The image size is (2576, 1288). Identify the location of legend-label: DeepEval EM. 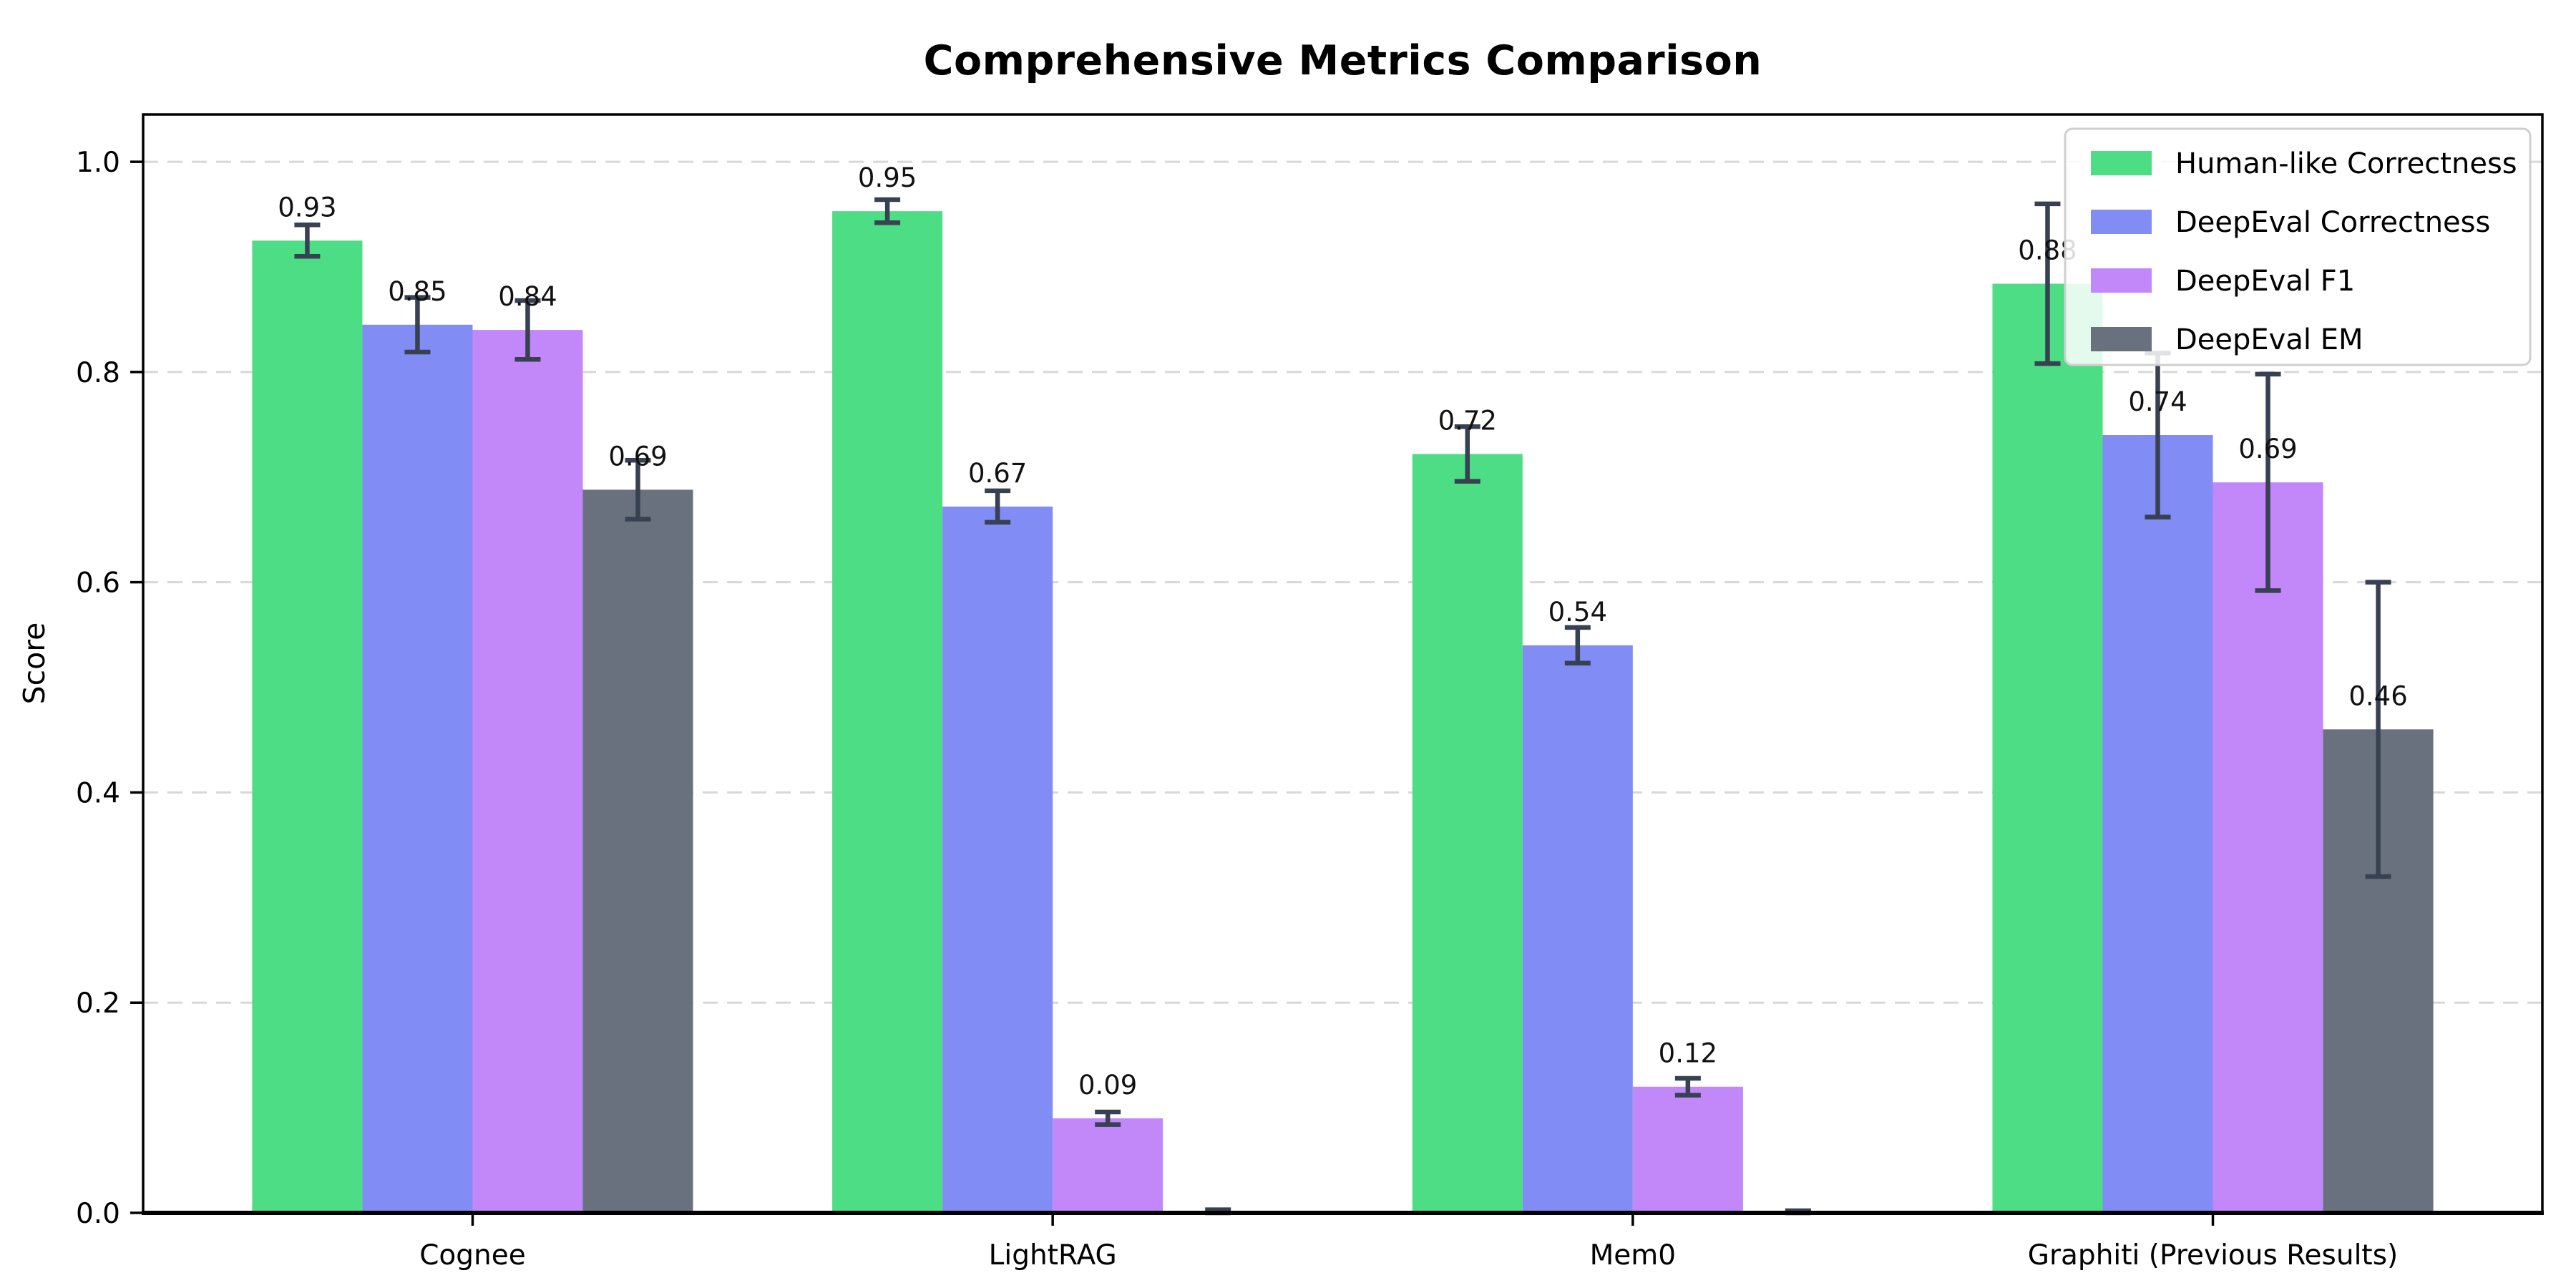
(2269, 339).